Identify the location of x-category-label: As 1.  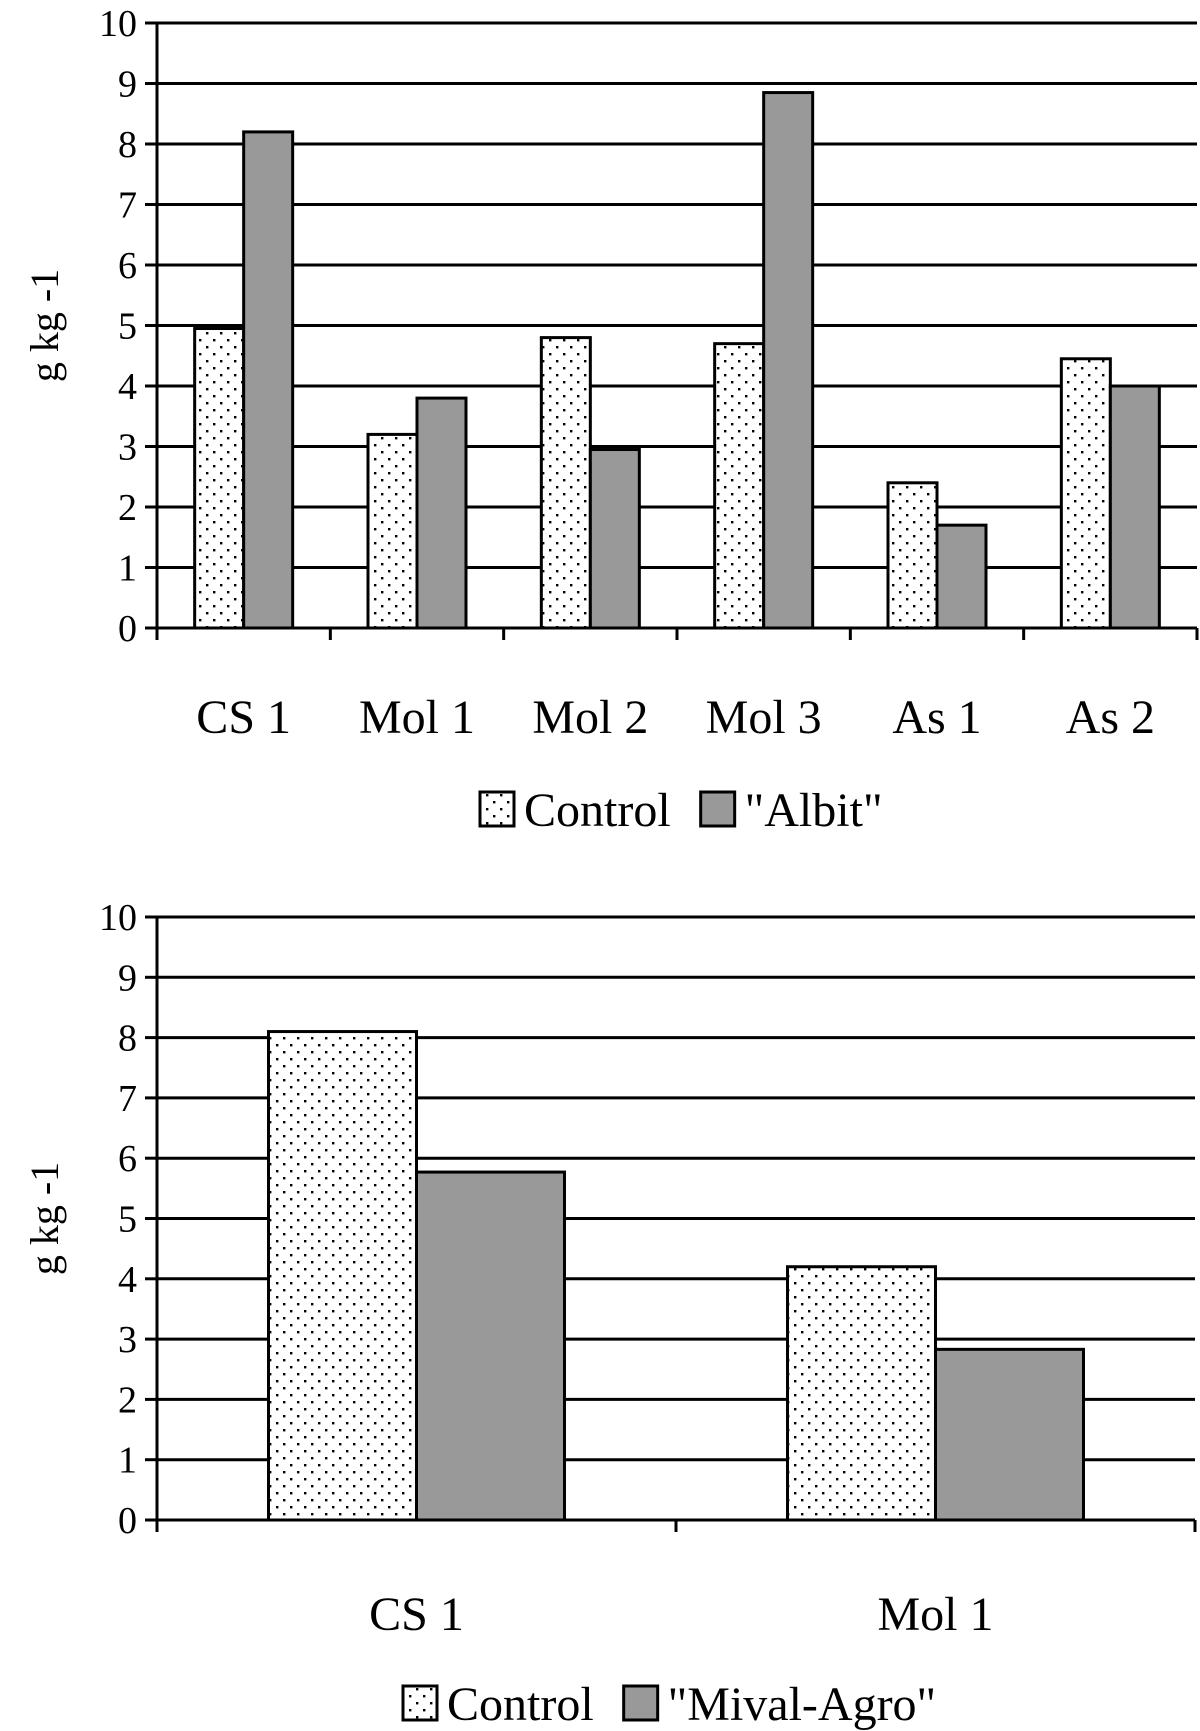
(936, 717).